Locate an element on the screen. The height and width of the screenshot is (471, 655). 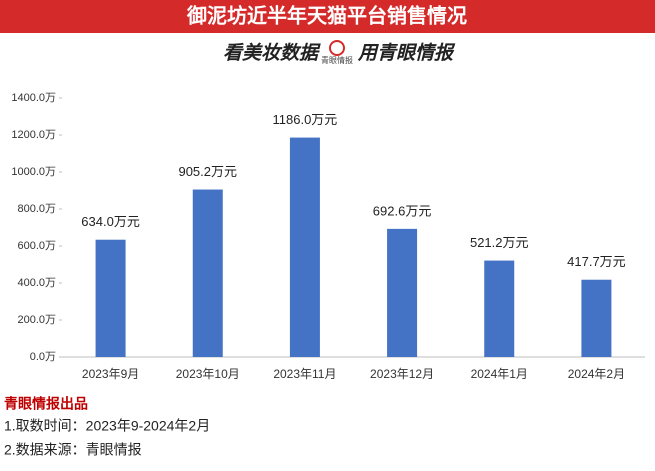
logo-text: 青眼情报 is located at coordinates (337, 60).